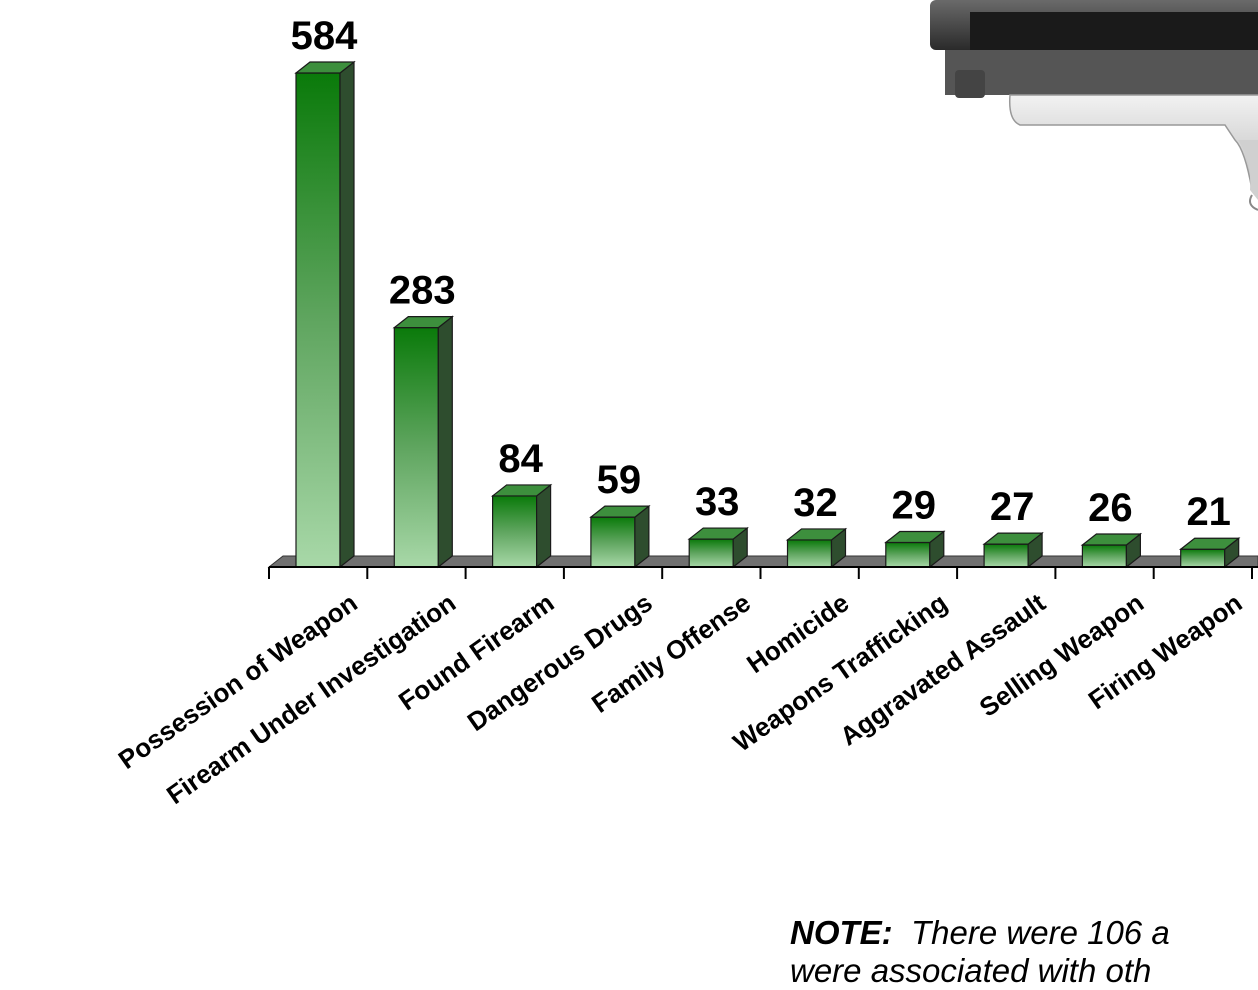  Describe the element at coordinates (717, 502) in the screenshot. I see `value-label: 33` at that location.